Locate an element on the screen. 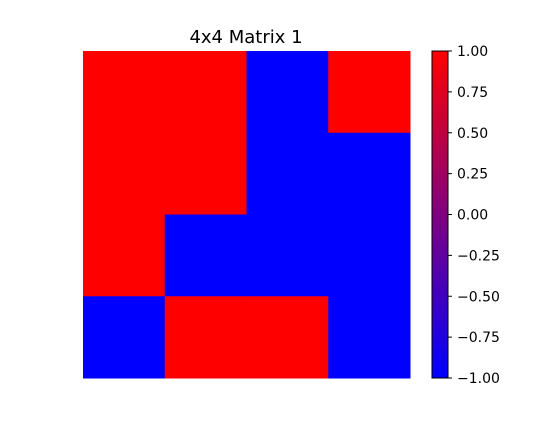  colorbar-ticks: 1.00 0.75 0.50 0.25 0.00 −0.25 −0.50 −0.75 −1.00 is located at coordinates (474, 215).